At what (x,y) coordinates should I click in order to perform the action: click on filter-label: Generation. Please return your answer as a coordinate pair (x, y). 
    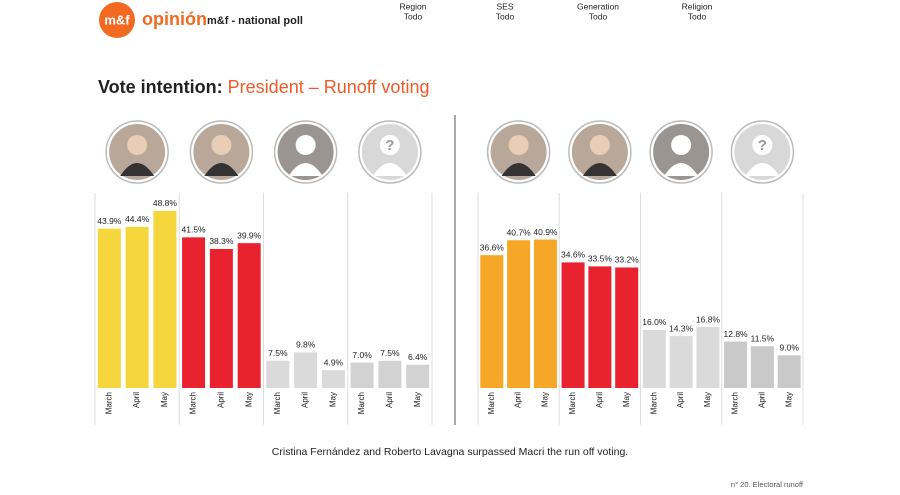
    Looking at the image, I should click on (598, 6).